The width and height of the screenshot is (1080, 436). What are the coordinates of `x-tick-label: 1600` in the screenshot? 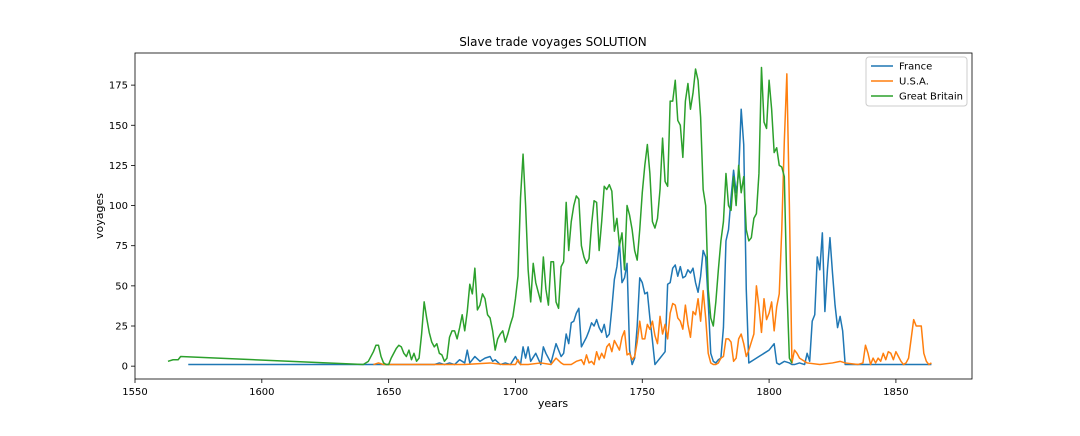 It's located at (261, 392).